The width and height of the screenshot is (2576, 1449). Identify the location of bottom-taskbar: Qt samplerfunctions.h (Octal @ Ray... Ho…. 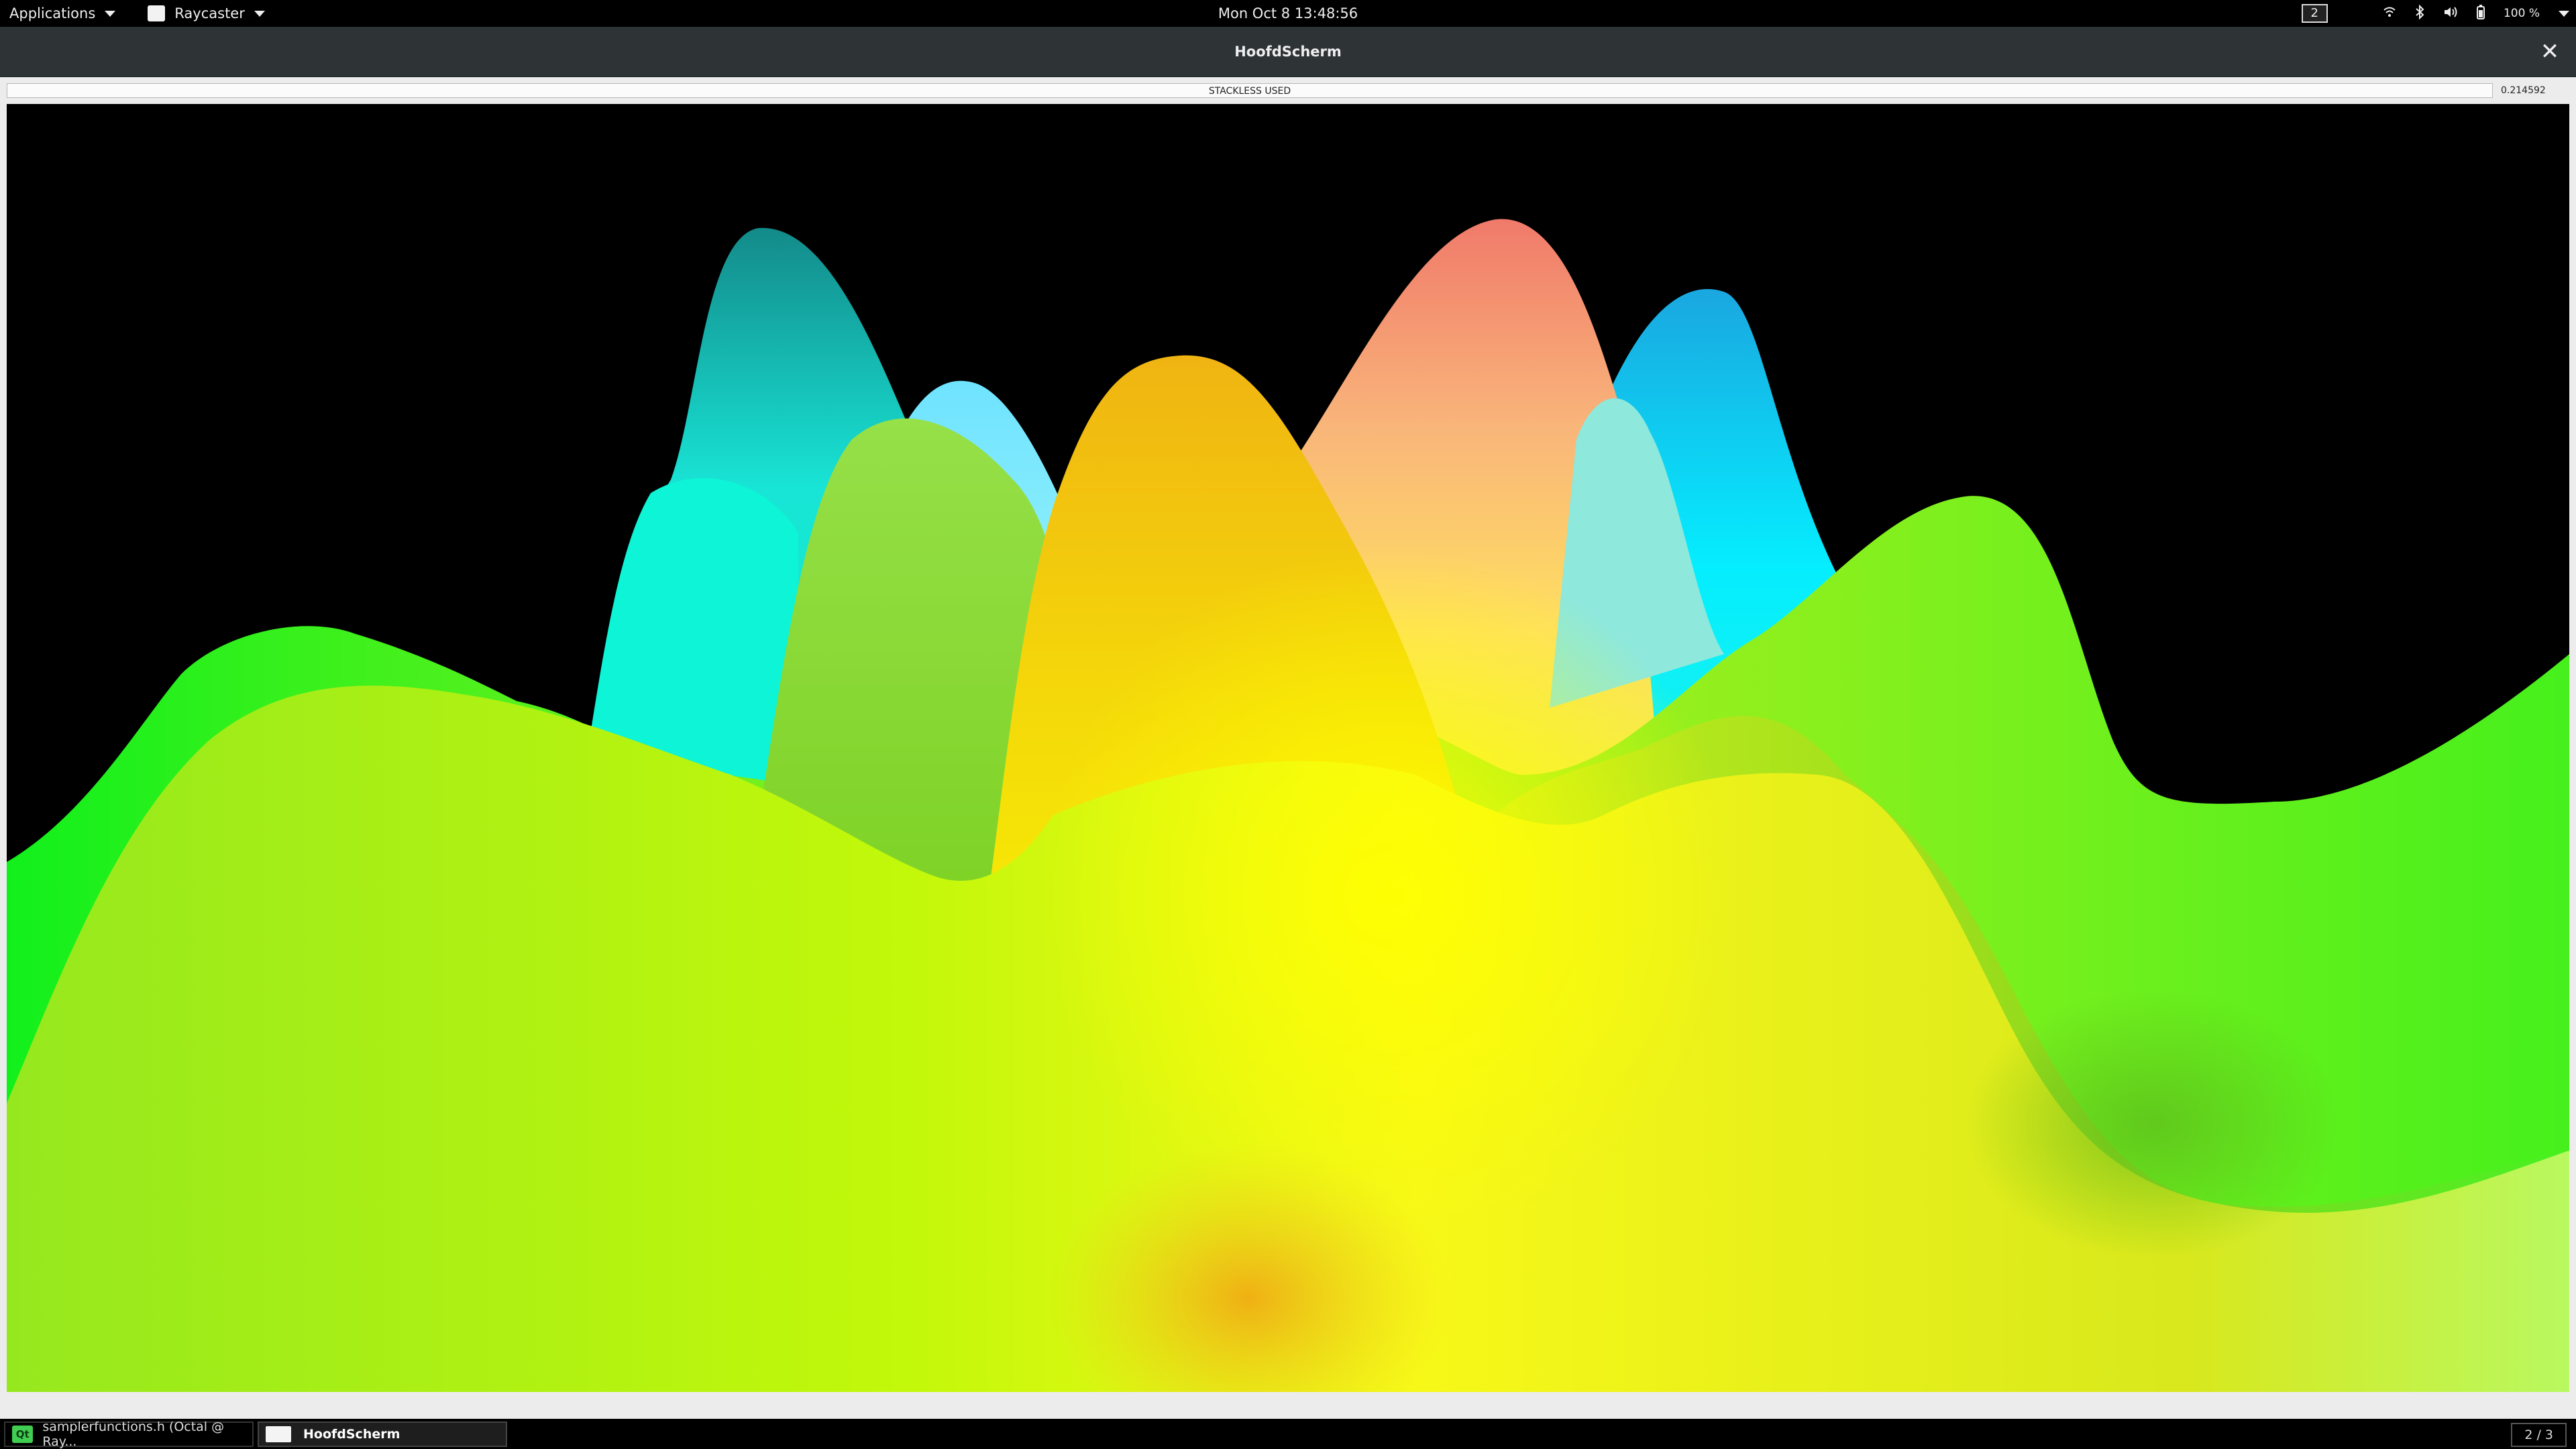
(1288, 1434).